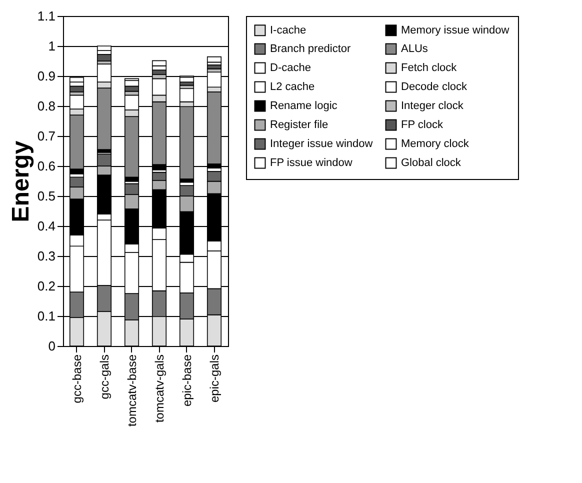 This screenshot has height=483, width=582. I want to click on legend-label: L2 cache, so click(292, 87).